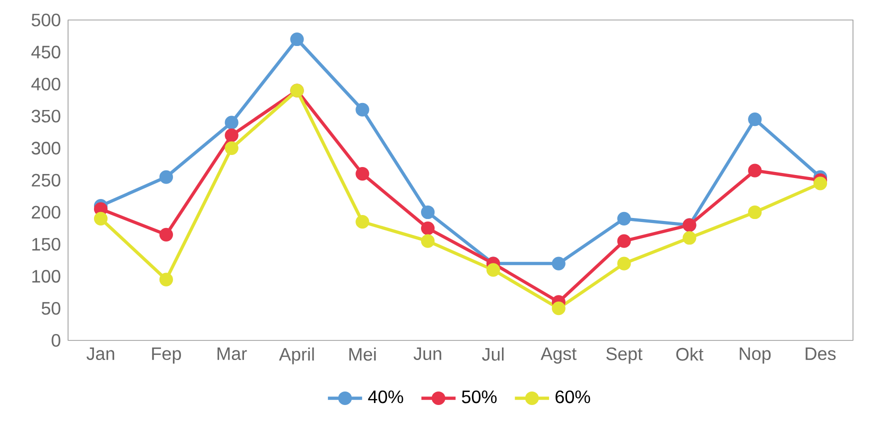  What do you see at coordinates (558, 356) in the screenshot?
I see `x-tick-label: Agst` at bounding box center [558, 356].